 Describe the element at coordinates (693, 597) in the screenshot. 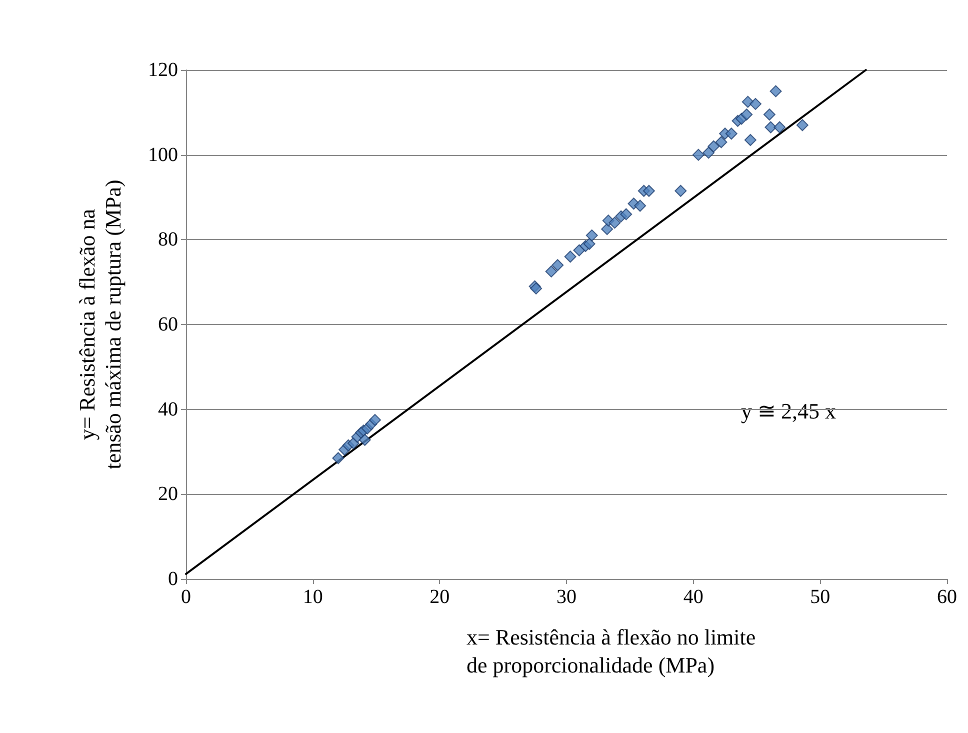

I see `x-tick-label: 40` at that location.